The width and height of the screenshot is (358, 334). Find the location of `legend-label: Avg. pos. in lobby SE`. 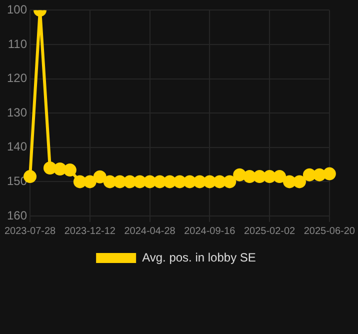

legend-label: Avg. pos. in lobby SE is located at coordinates (199, 257).